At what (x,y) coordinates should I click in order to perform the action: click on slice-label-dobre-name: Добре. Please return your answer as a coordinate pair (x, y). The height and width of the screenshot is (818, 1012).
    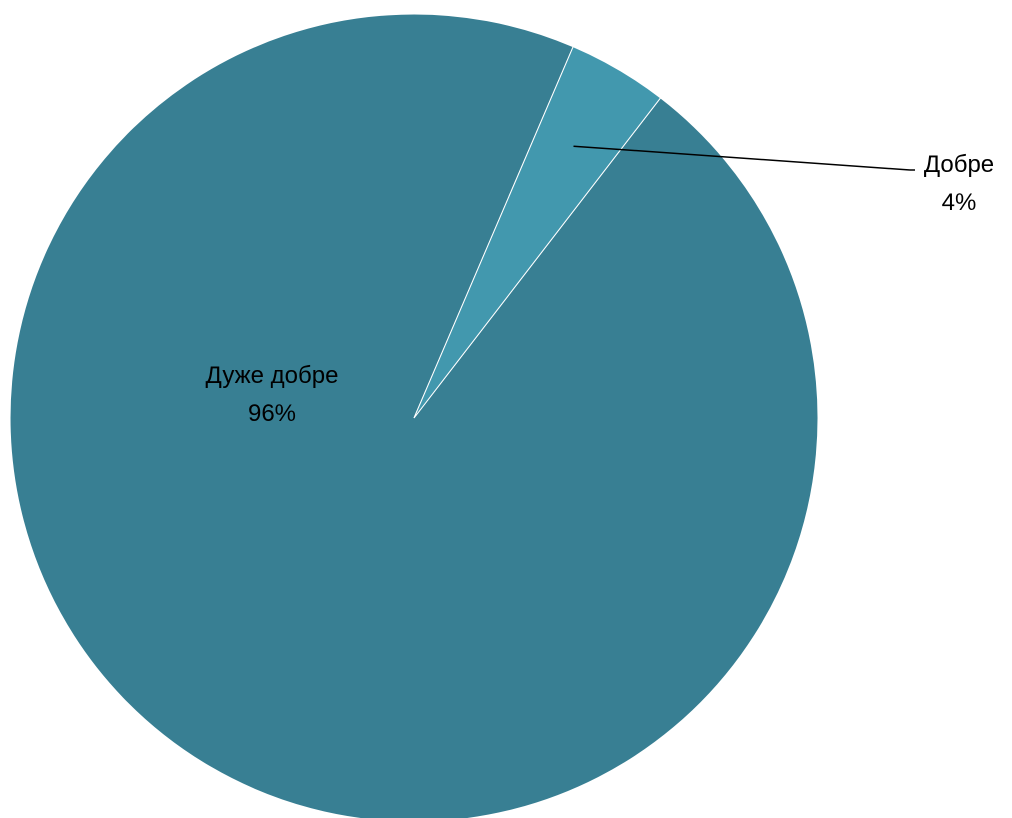
    Looking at the image, I should click on (959, 164).